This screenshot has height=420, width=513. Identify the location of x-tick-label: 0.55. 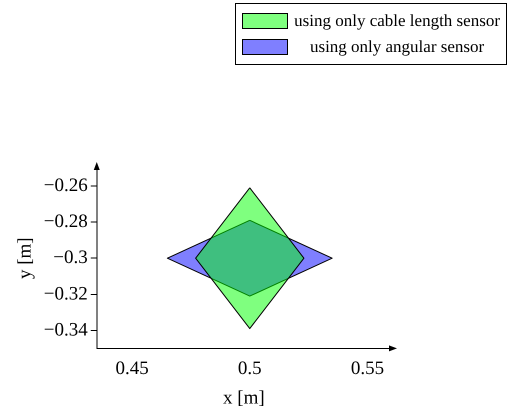
(367, 368).